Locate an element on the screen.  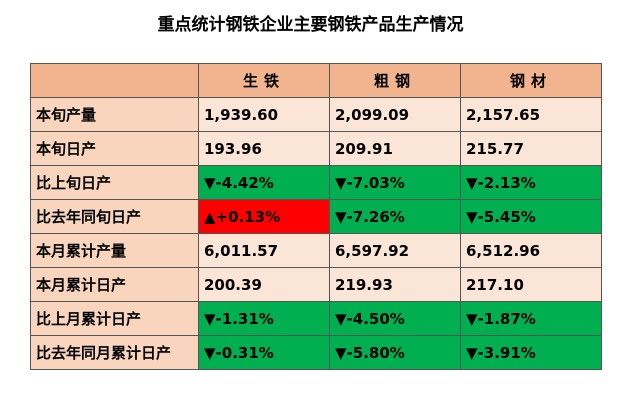
table-cell: ▼-5.45% is located at coordinates (531, 216).